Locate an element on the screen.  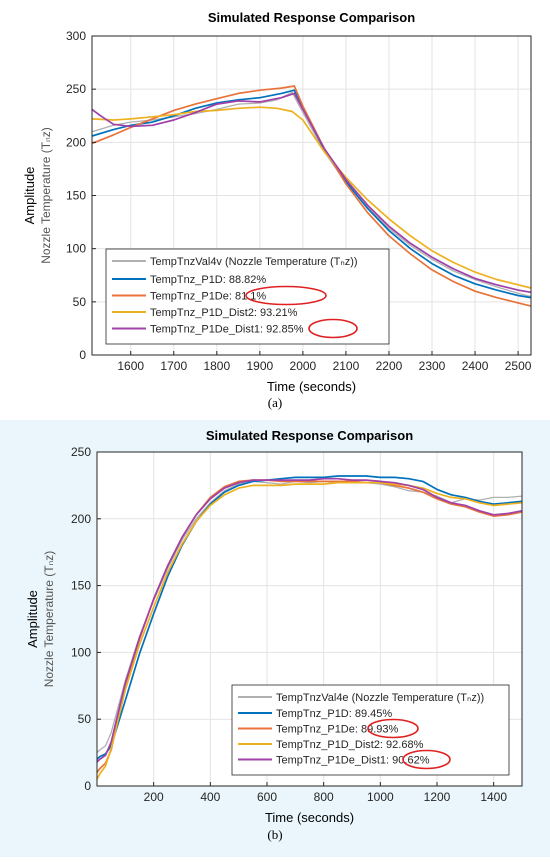
legend-label-2: TempTnz_P1D: 89.45% is located at coordinates (334, 714).